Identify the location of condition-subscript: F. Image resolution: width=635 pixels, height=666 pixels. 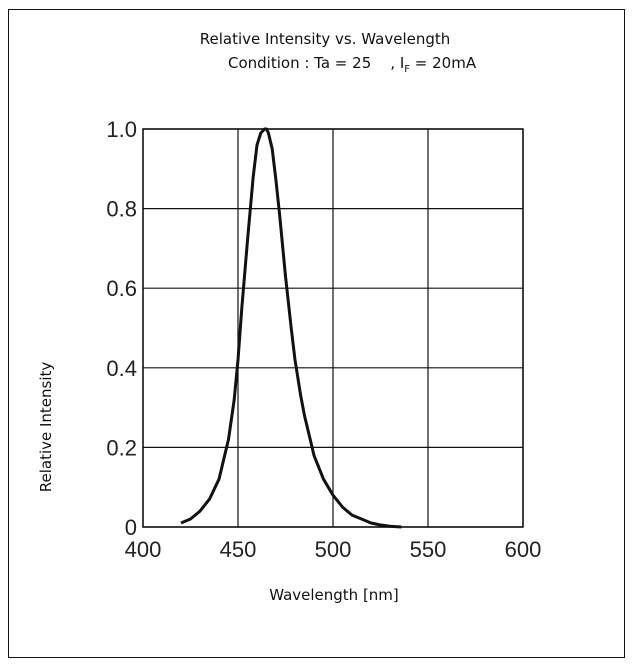
(407, 69).